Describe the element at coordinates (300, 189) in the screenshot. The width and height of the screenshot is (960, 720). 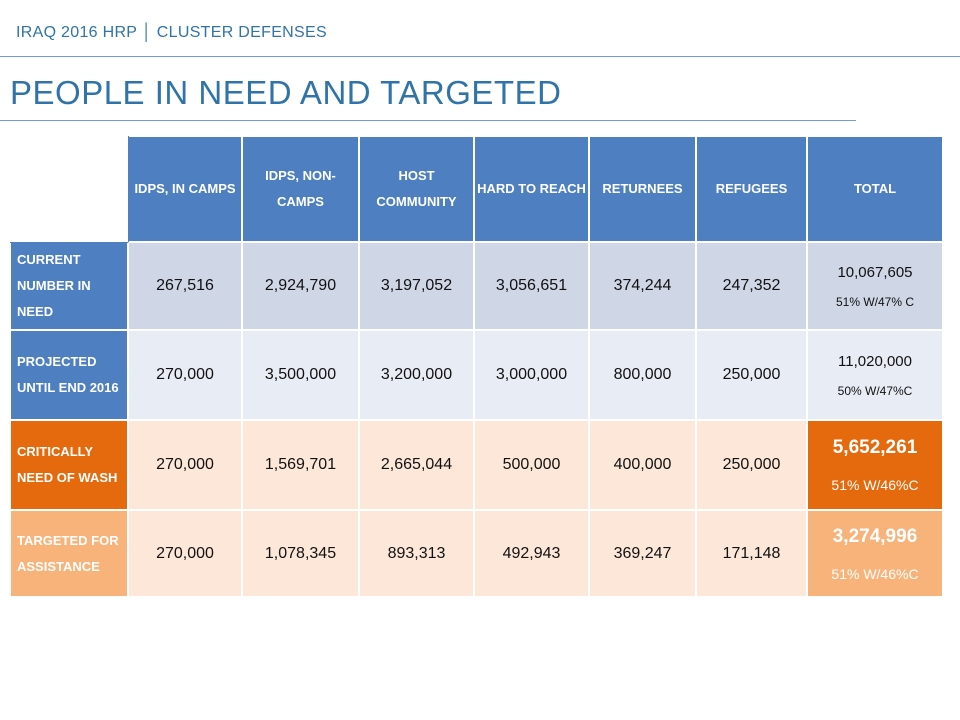
I see `column-header: IDPS, NON-CAMPS` at that location.